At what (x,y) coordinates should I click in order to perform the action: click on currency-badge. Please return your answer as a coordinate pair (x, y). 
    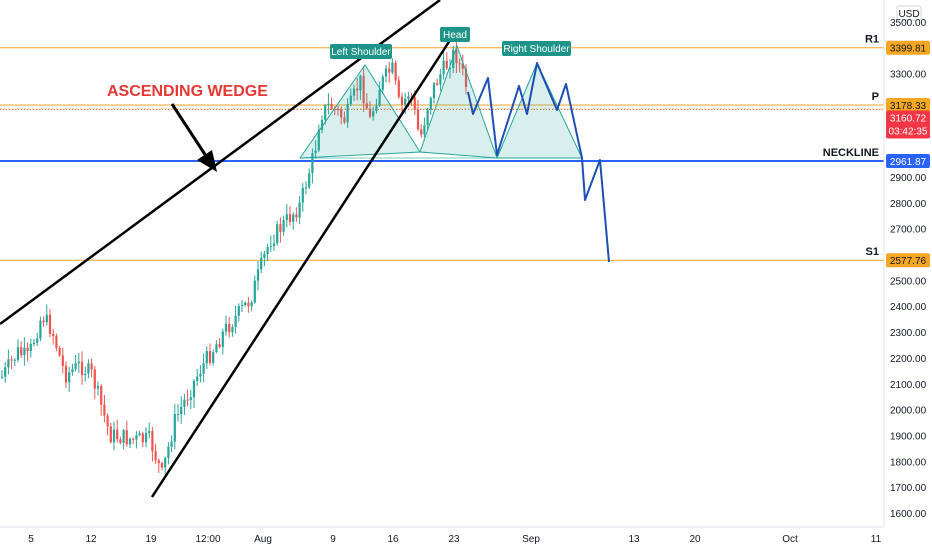
    Looking at the image, I should click on (909, 13).